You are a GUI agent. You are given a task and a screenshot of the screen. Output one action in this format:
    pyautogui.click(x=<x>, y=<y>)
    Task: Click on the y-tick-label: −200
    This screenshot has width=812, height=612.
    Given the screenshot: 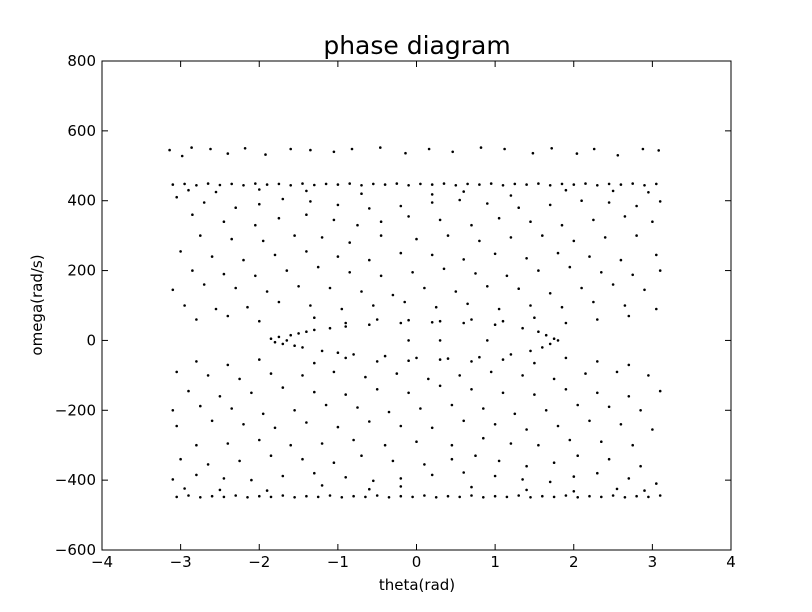 What is the action you would take?
    pyautogui.click(x=75, y=410)
    